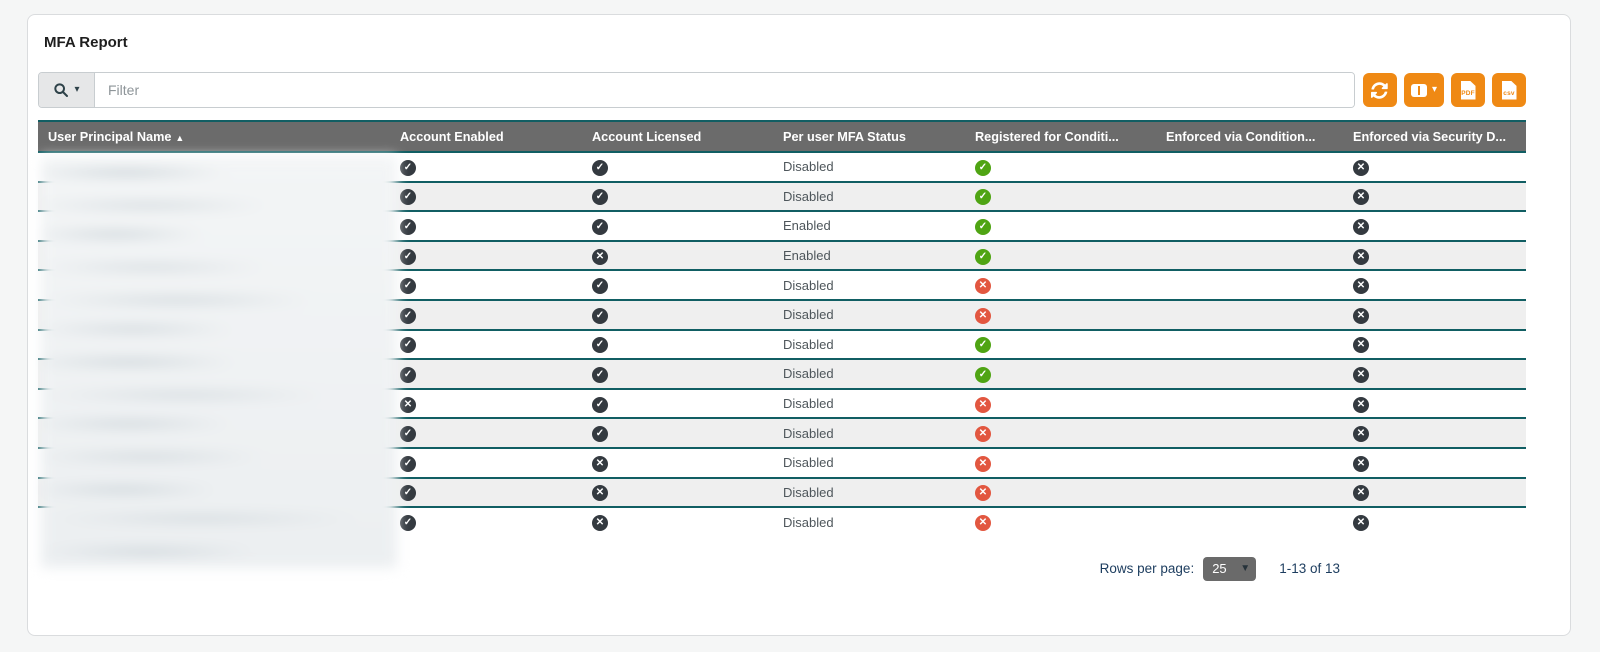 The image size is (1600, 652). Describe the element at coordinates (494, 404) in the screenshot. I see `account-enabled-cell: ✕` at that location.